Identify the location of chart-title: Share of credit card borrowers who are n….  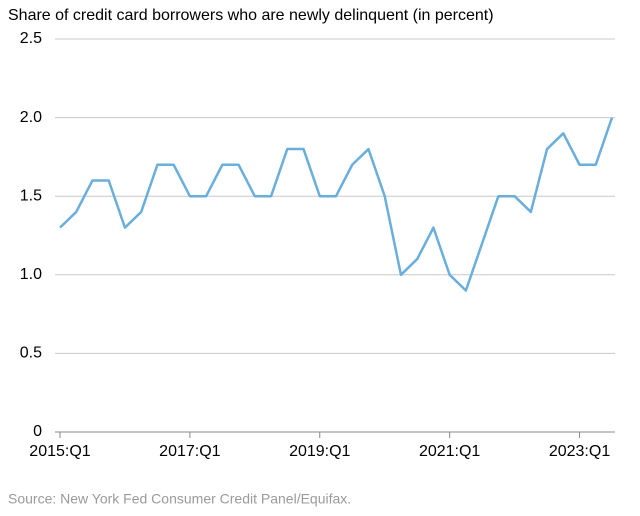
(251, 15).